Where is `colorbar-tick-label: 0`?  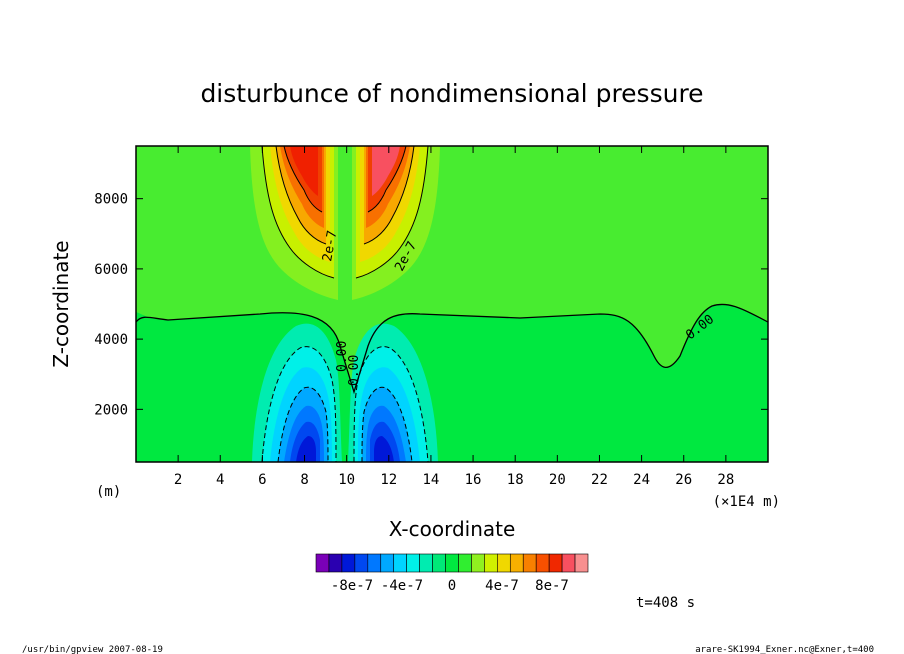 colorbar-tick-label: 0 is located at coordinates (452, 586).